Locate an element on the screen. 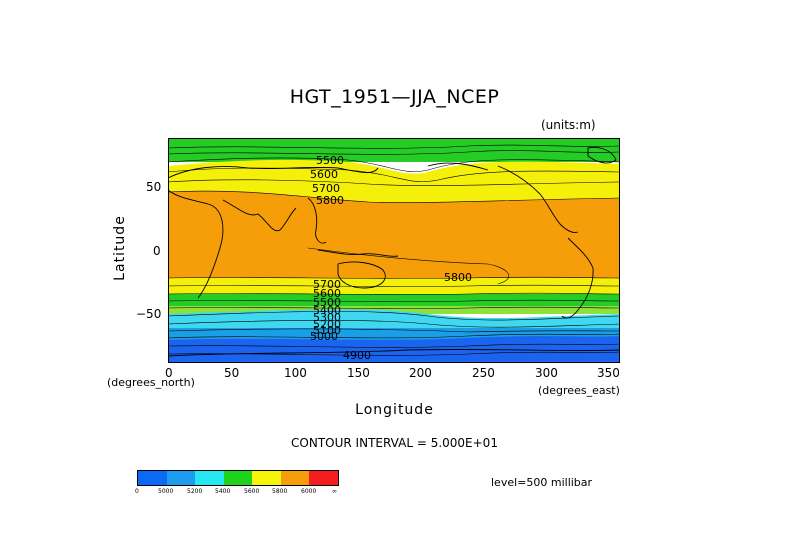 Image resolution: width=789 pixels, height=558 pixels. y-tick: 0 is located at coordinates (157, 251).